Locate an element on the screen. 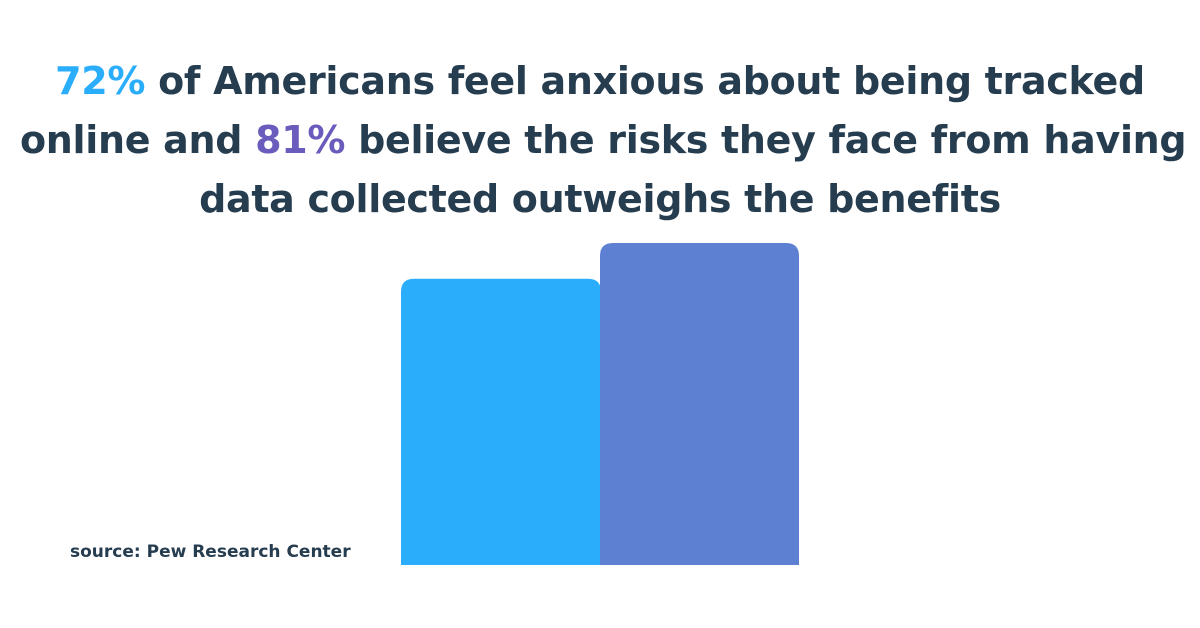 This screenshot has height=628, width=1200. bar-81-percent is located at coordinates (699, 404).